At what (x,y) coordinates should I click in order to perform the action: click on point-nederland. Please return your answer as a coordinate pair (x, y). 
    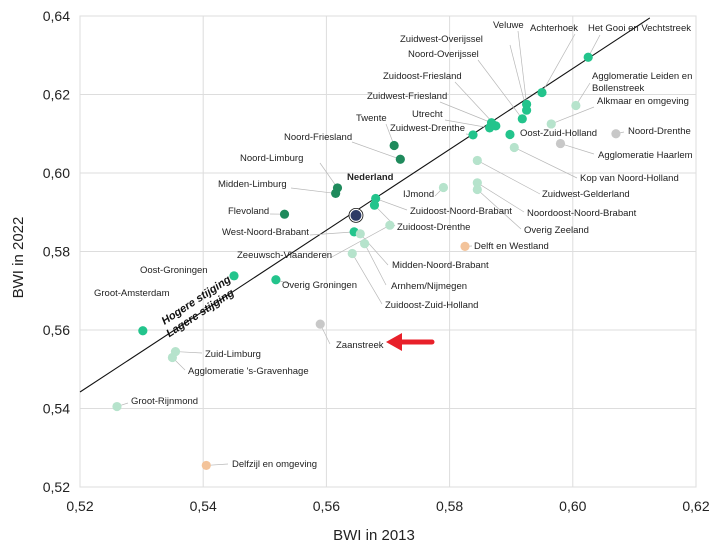
    Looking at the image, I should click on (356, 215).